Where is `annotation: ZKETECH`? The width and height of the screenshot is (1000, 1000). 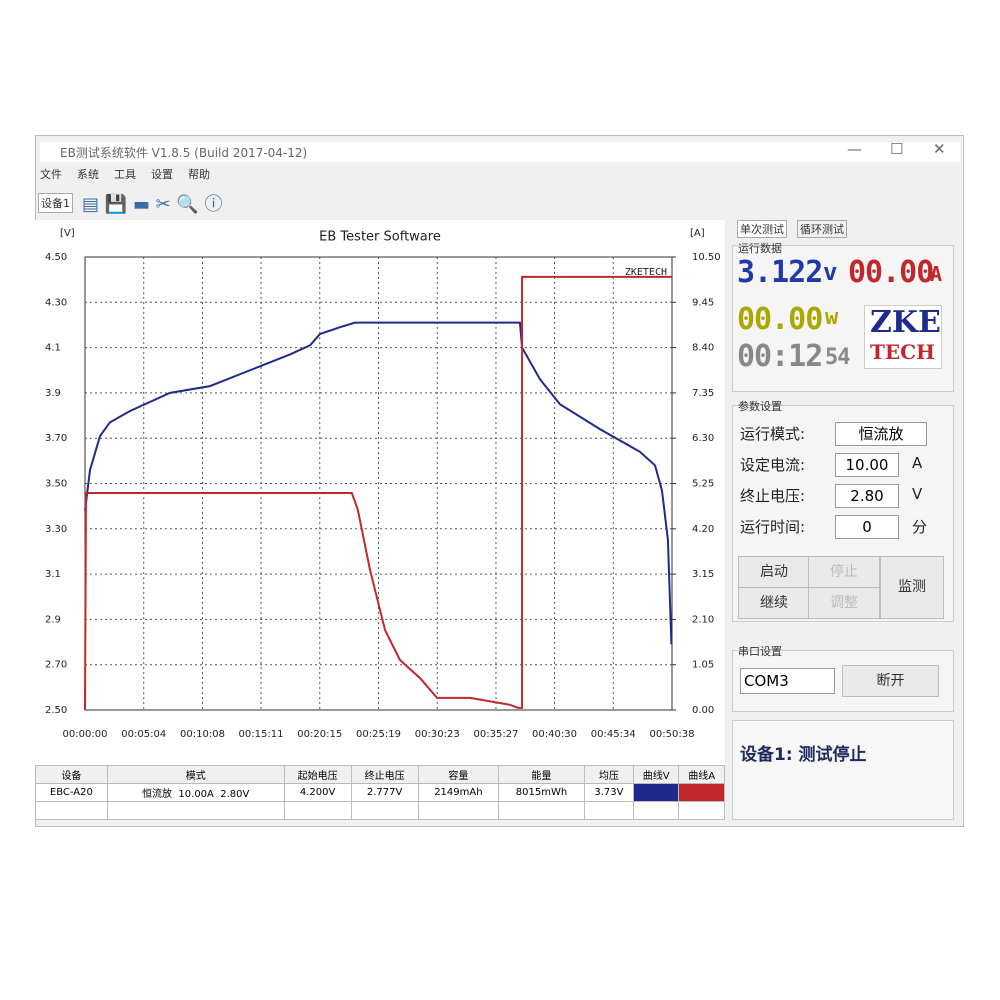
annotation: ZKETECH is located at coordinates (646, 272).